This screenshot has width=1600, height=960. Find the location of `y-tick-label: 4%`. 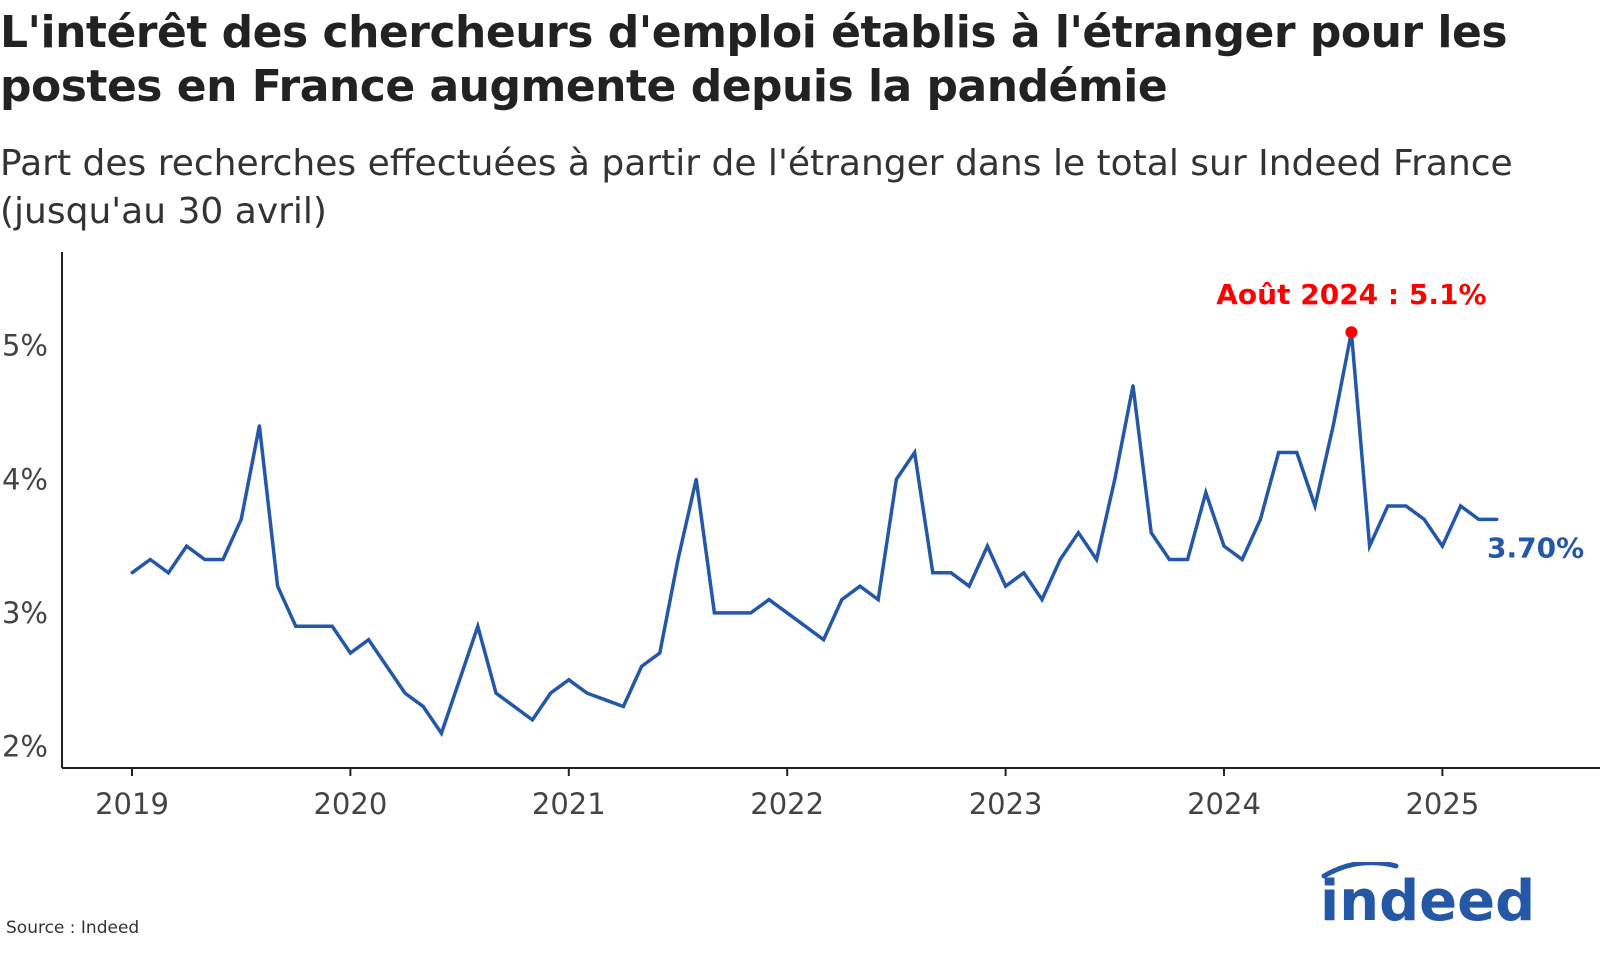

y-tick-label: 4% is located at coordinates (25, 479).